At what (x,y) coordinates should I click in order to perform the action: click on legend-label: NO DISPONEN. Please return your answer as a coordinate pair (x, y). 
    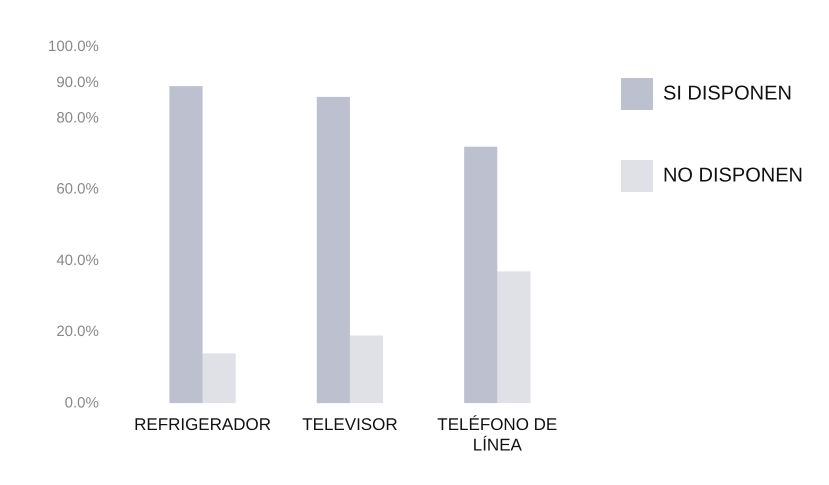
    Looking at the image, I should click on (733, 175).